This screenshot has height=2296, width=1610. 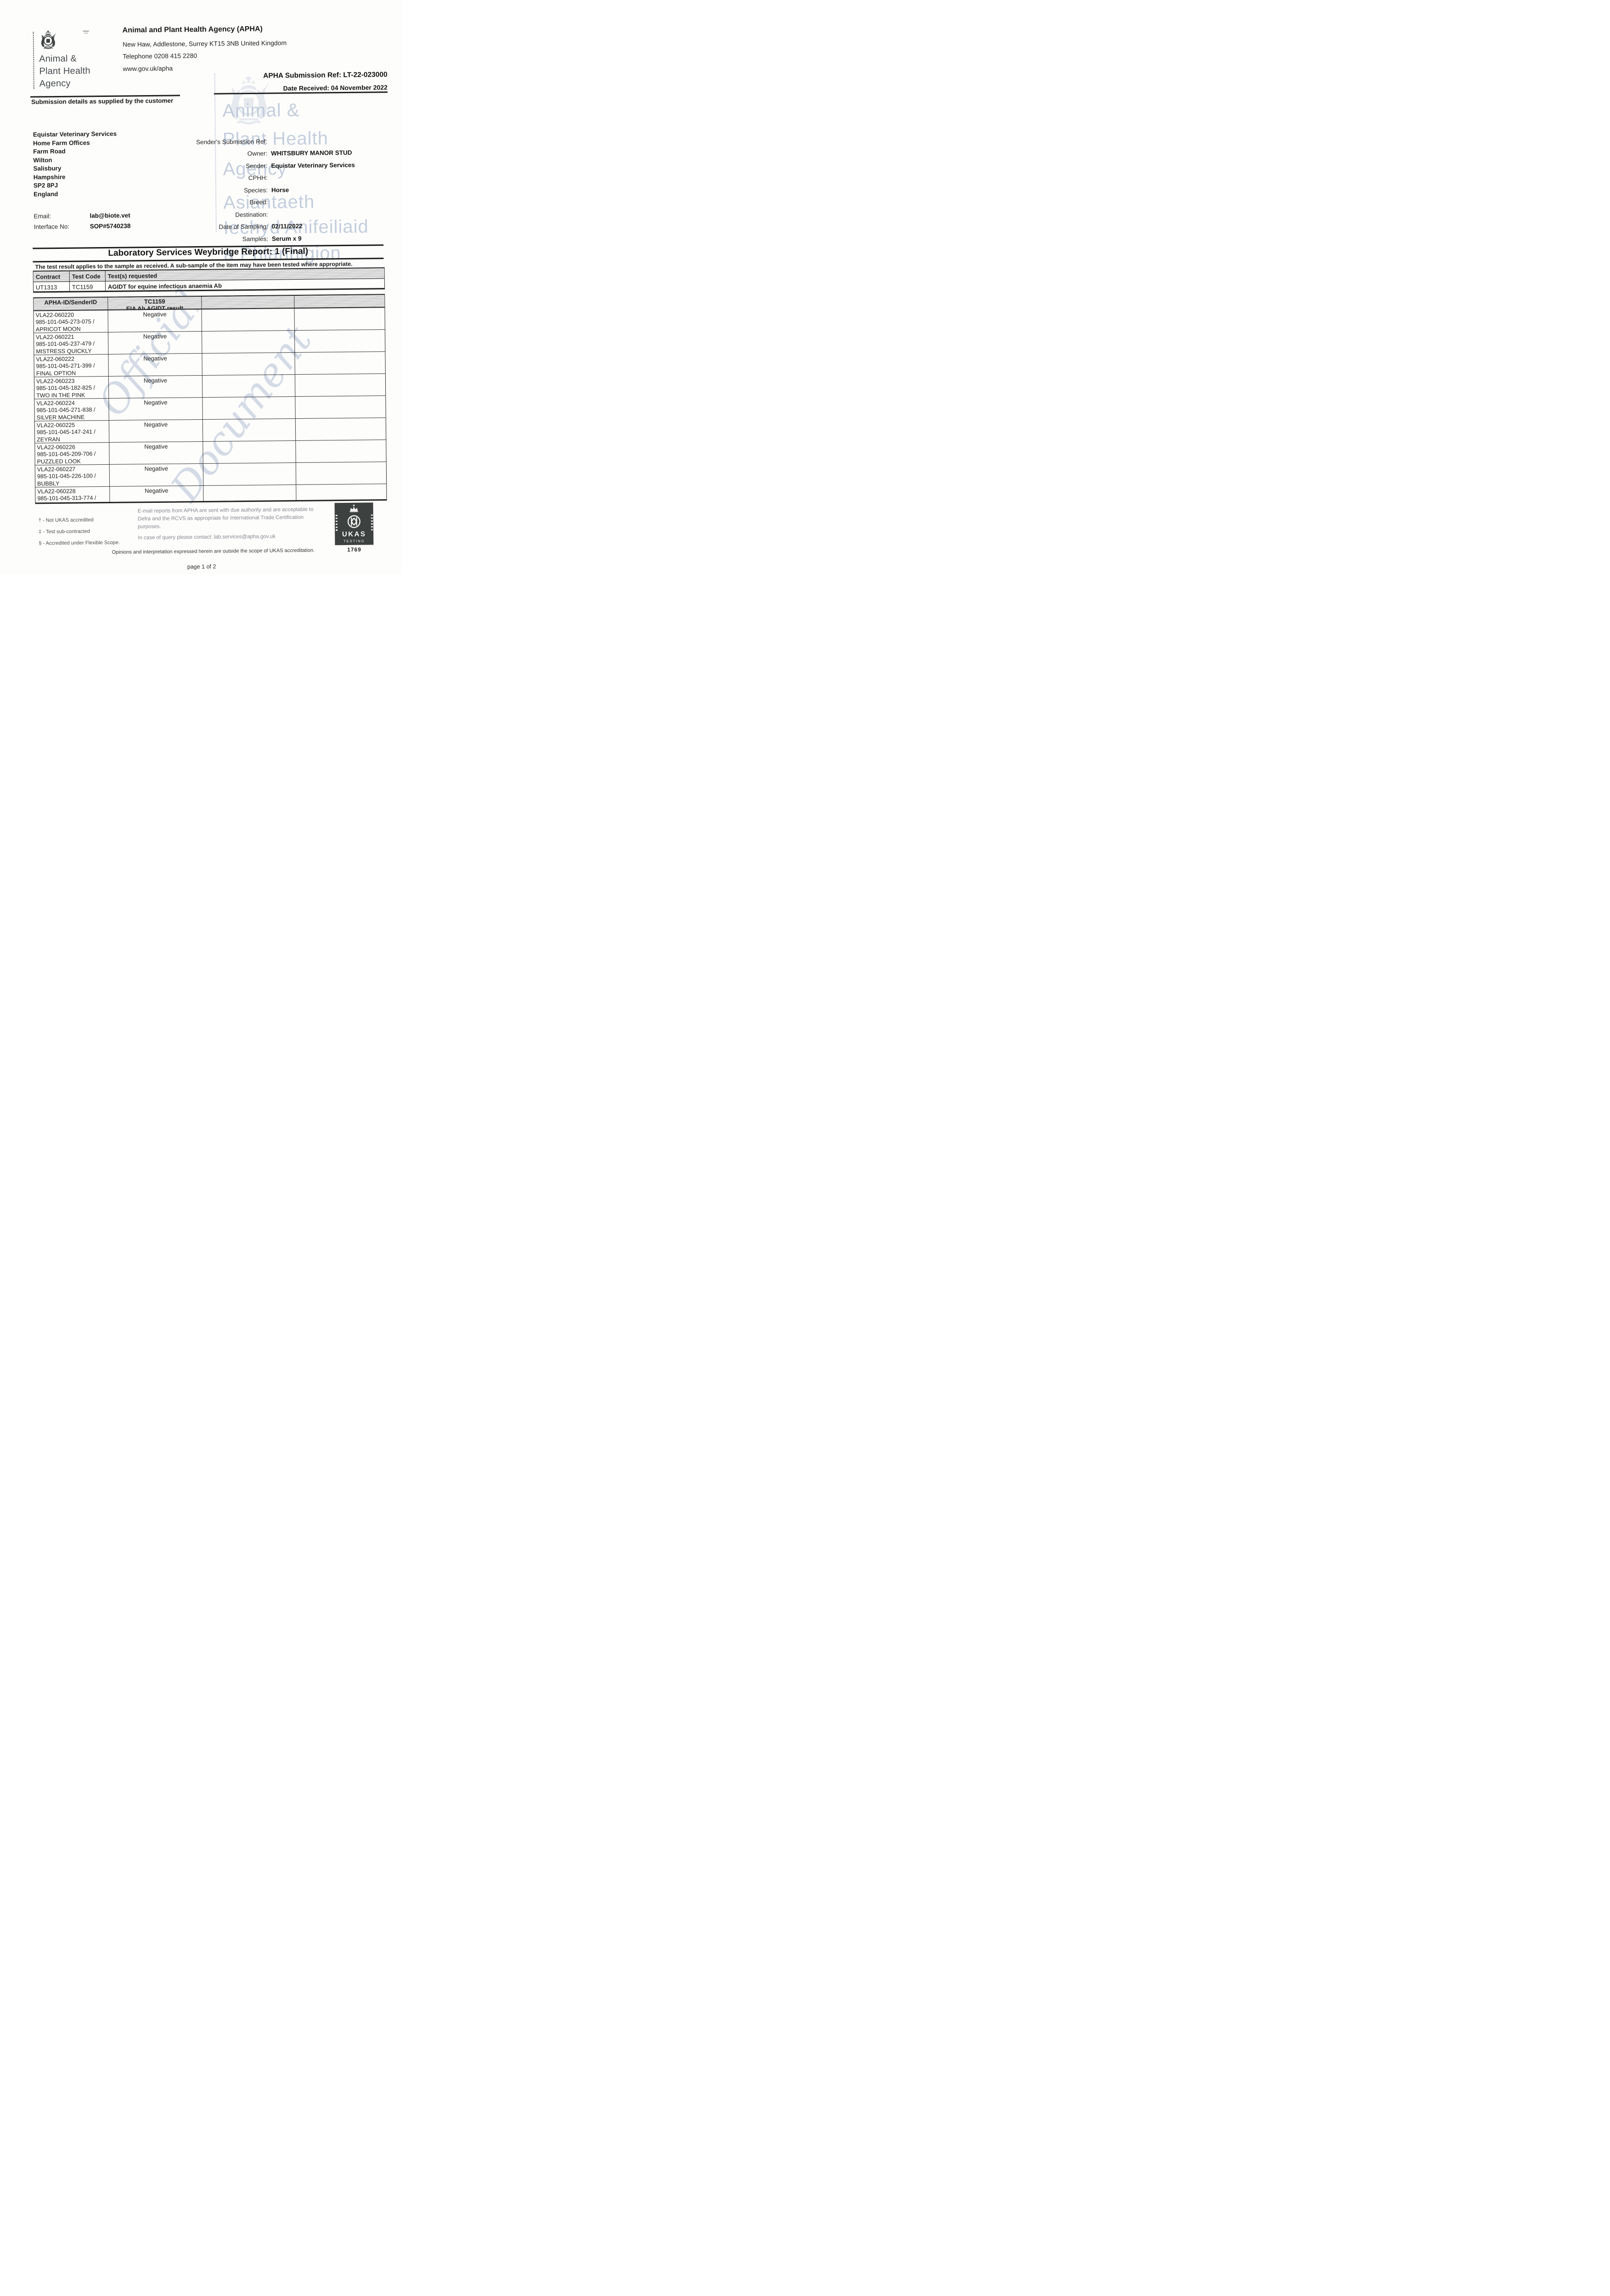 What do you see at coordinates (50, 151) in the screenshot?
I see `address-line: Farm Road` at bounding box center [50, 151].